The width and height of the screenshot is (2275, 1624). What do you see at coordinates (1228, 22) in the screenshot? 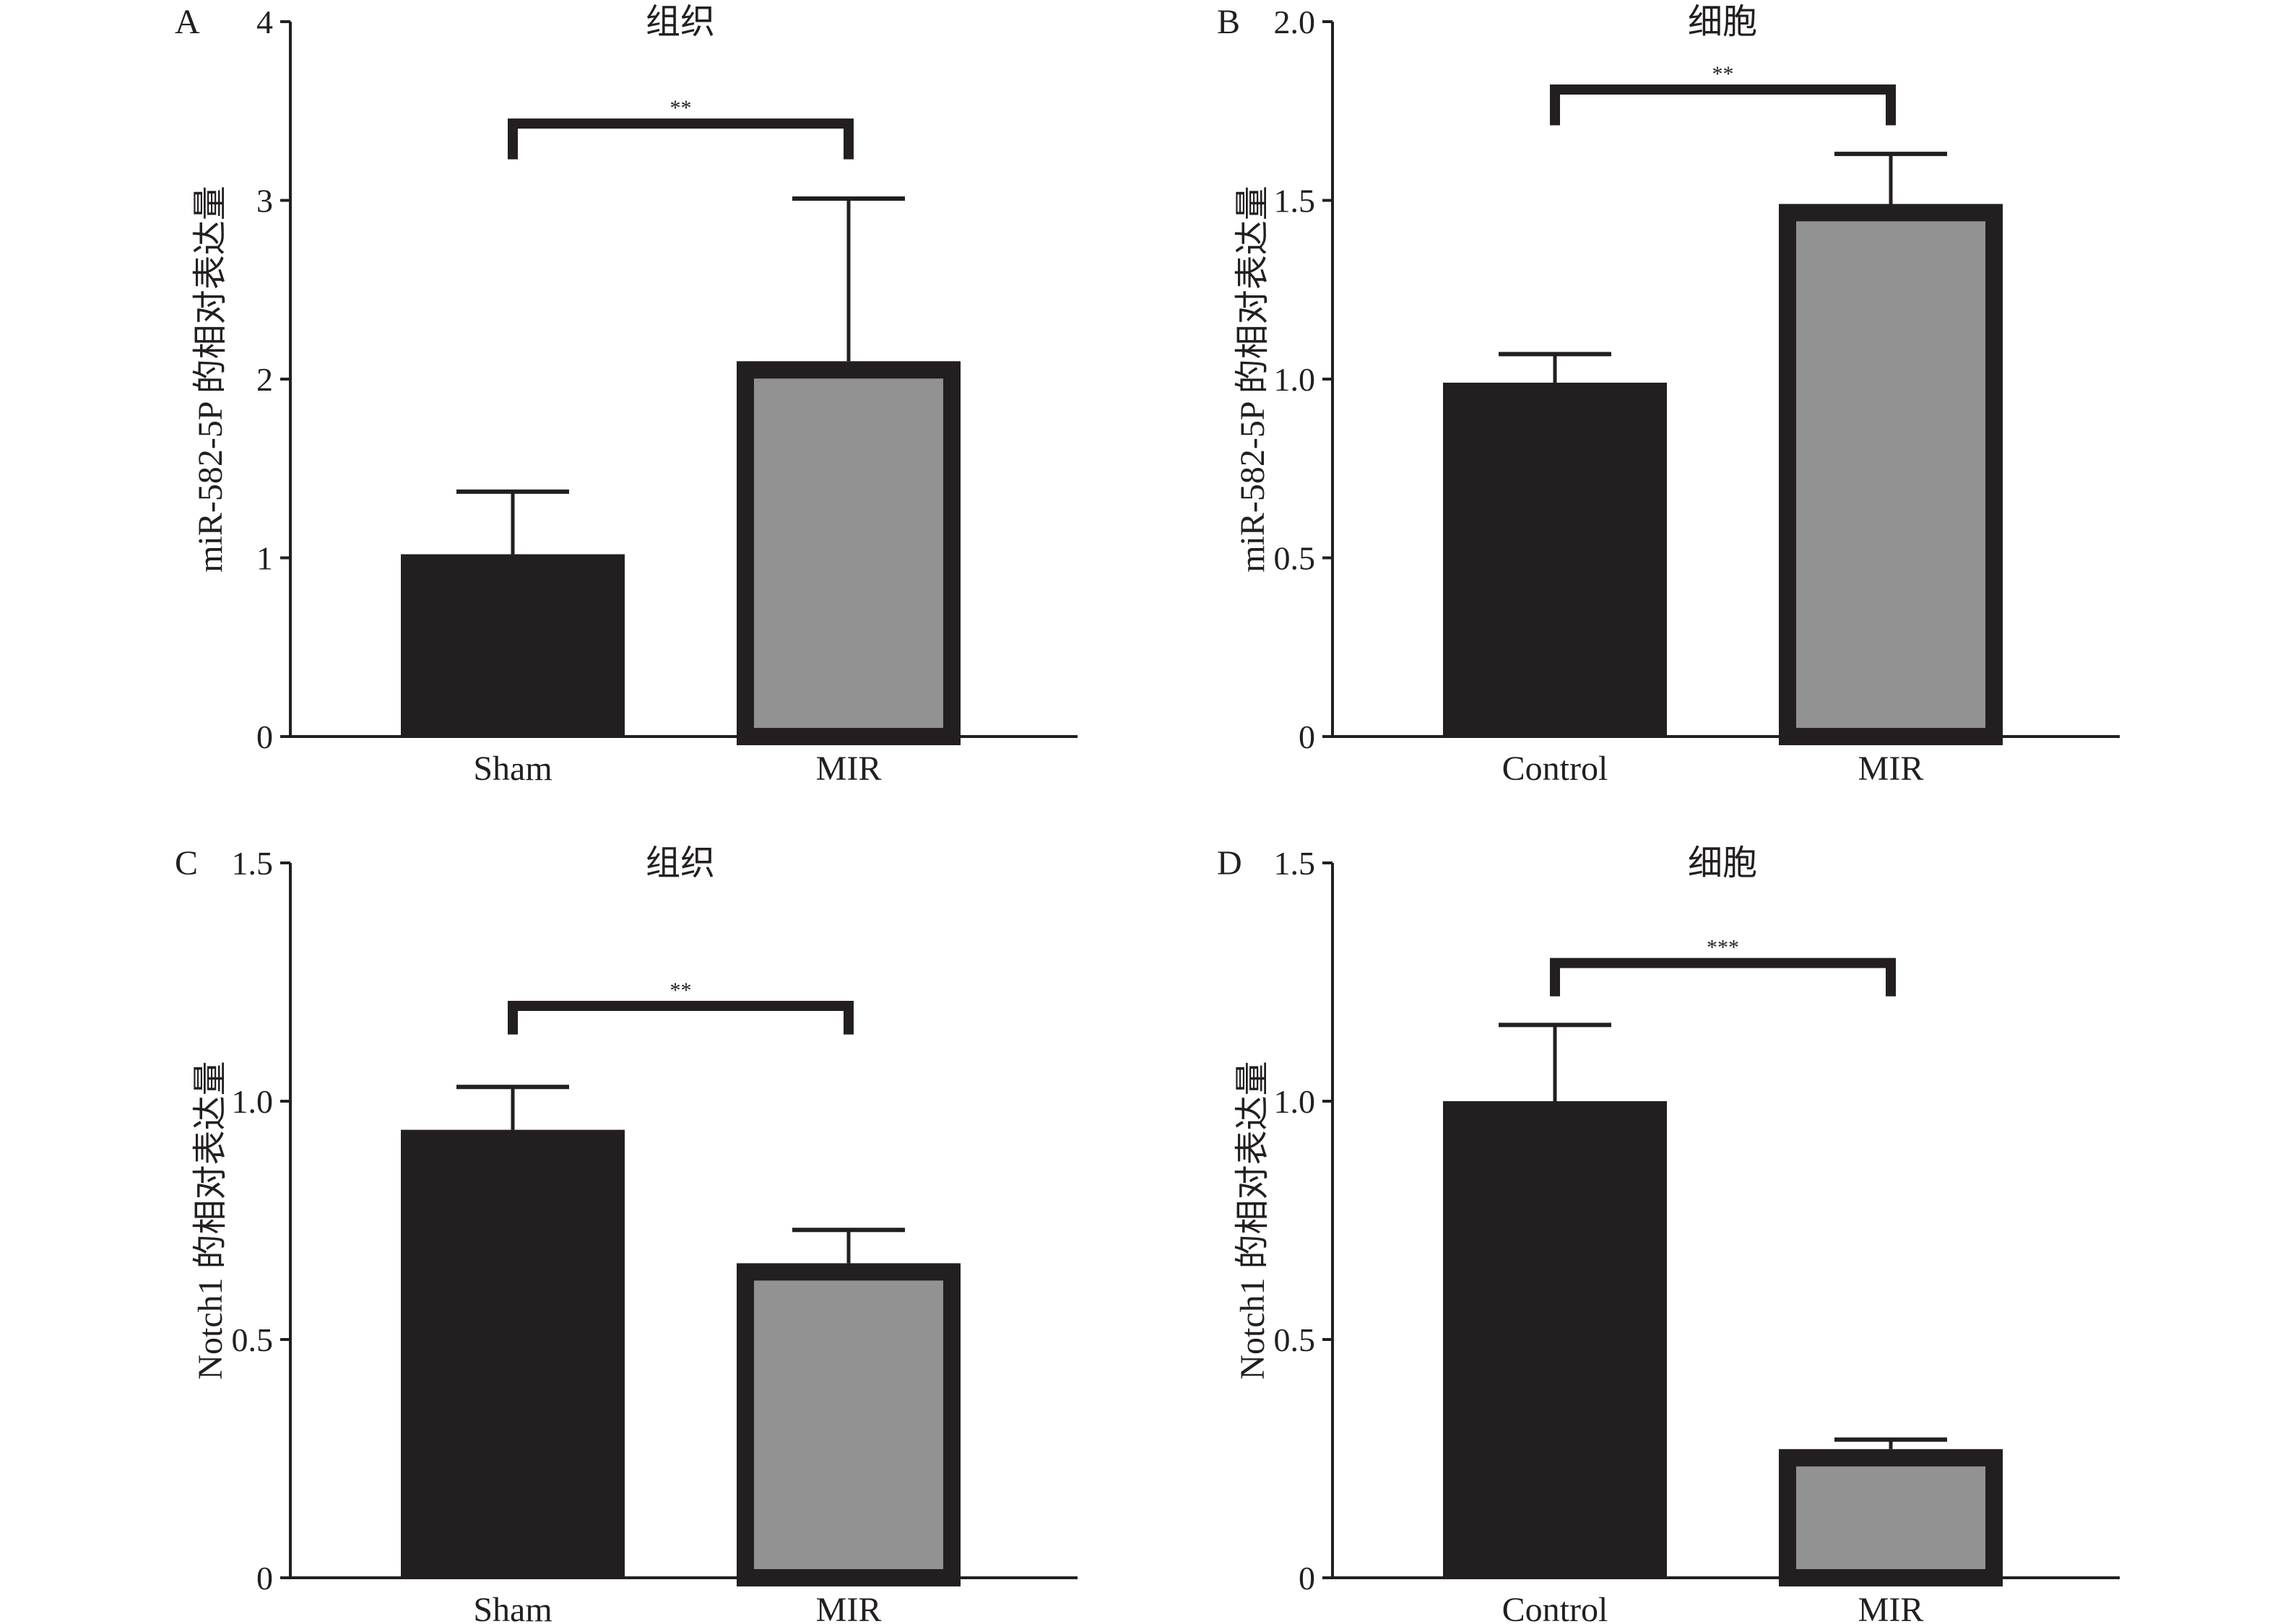
I see `panel-letter: B` at bounding box center [1228, 22].